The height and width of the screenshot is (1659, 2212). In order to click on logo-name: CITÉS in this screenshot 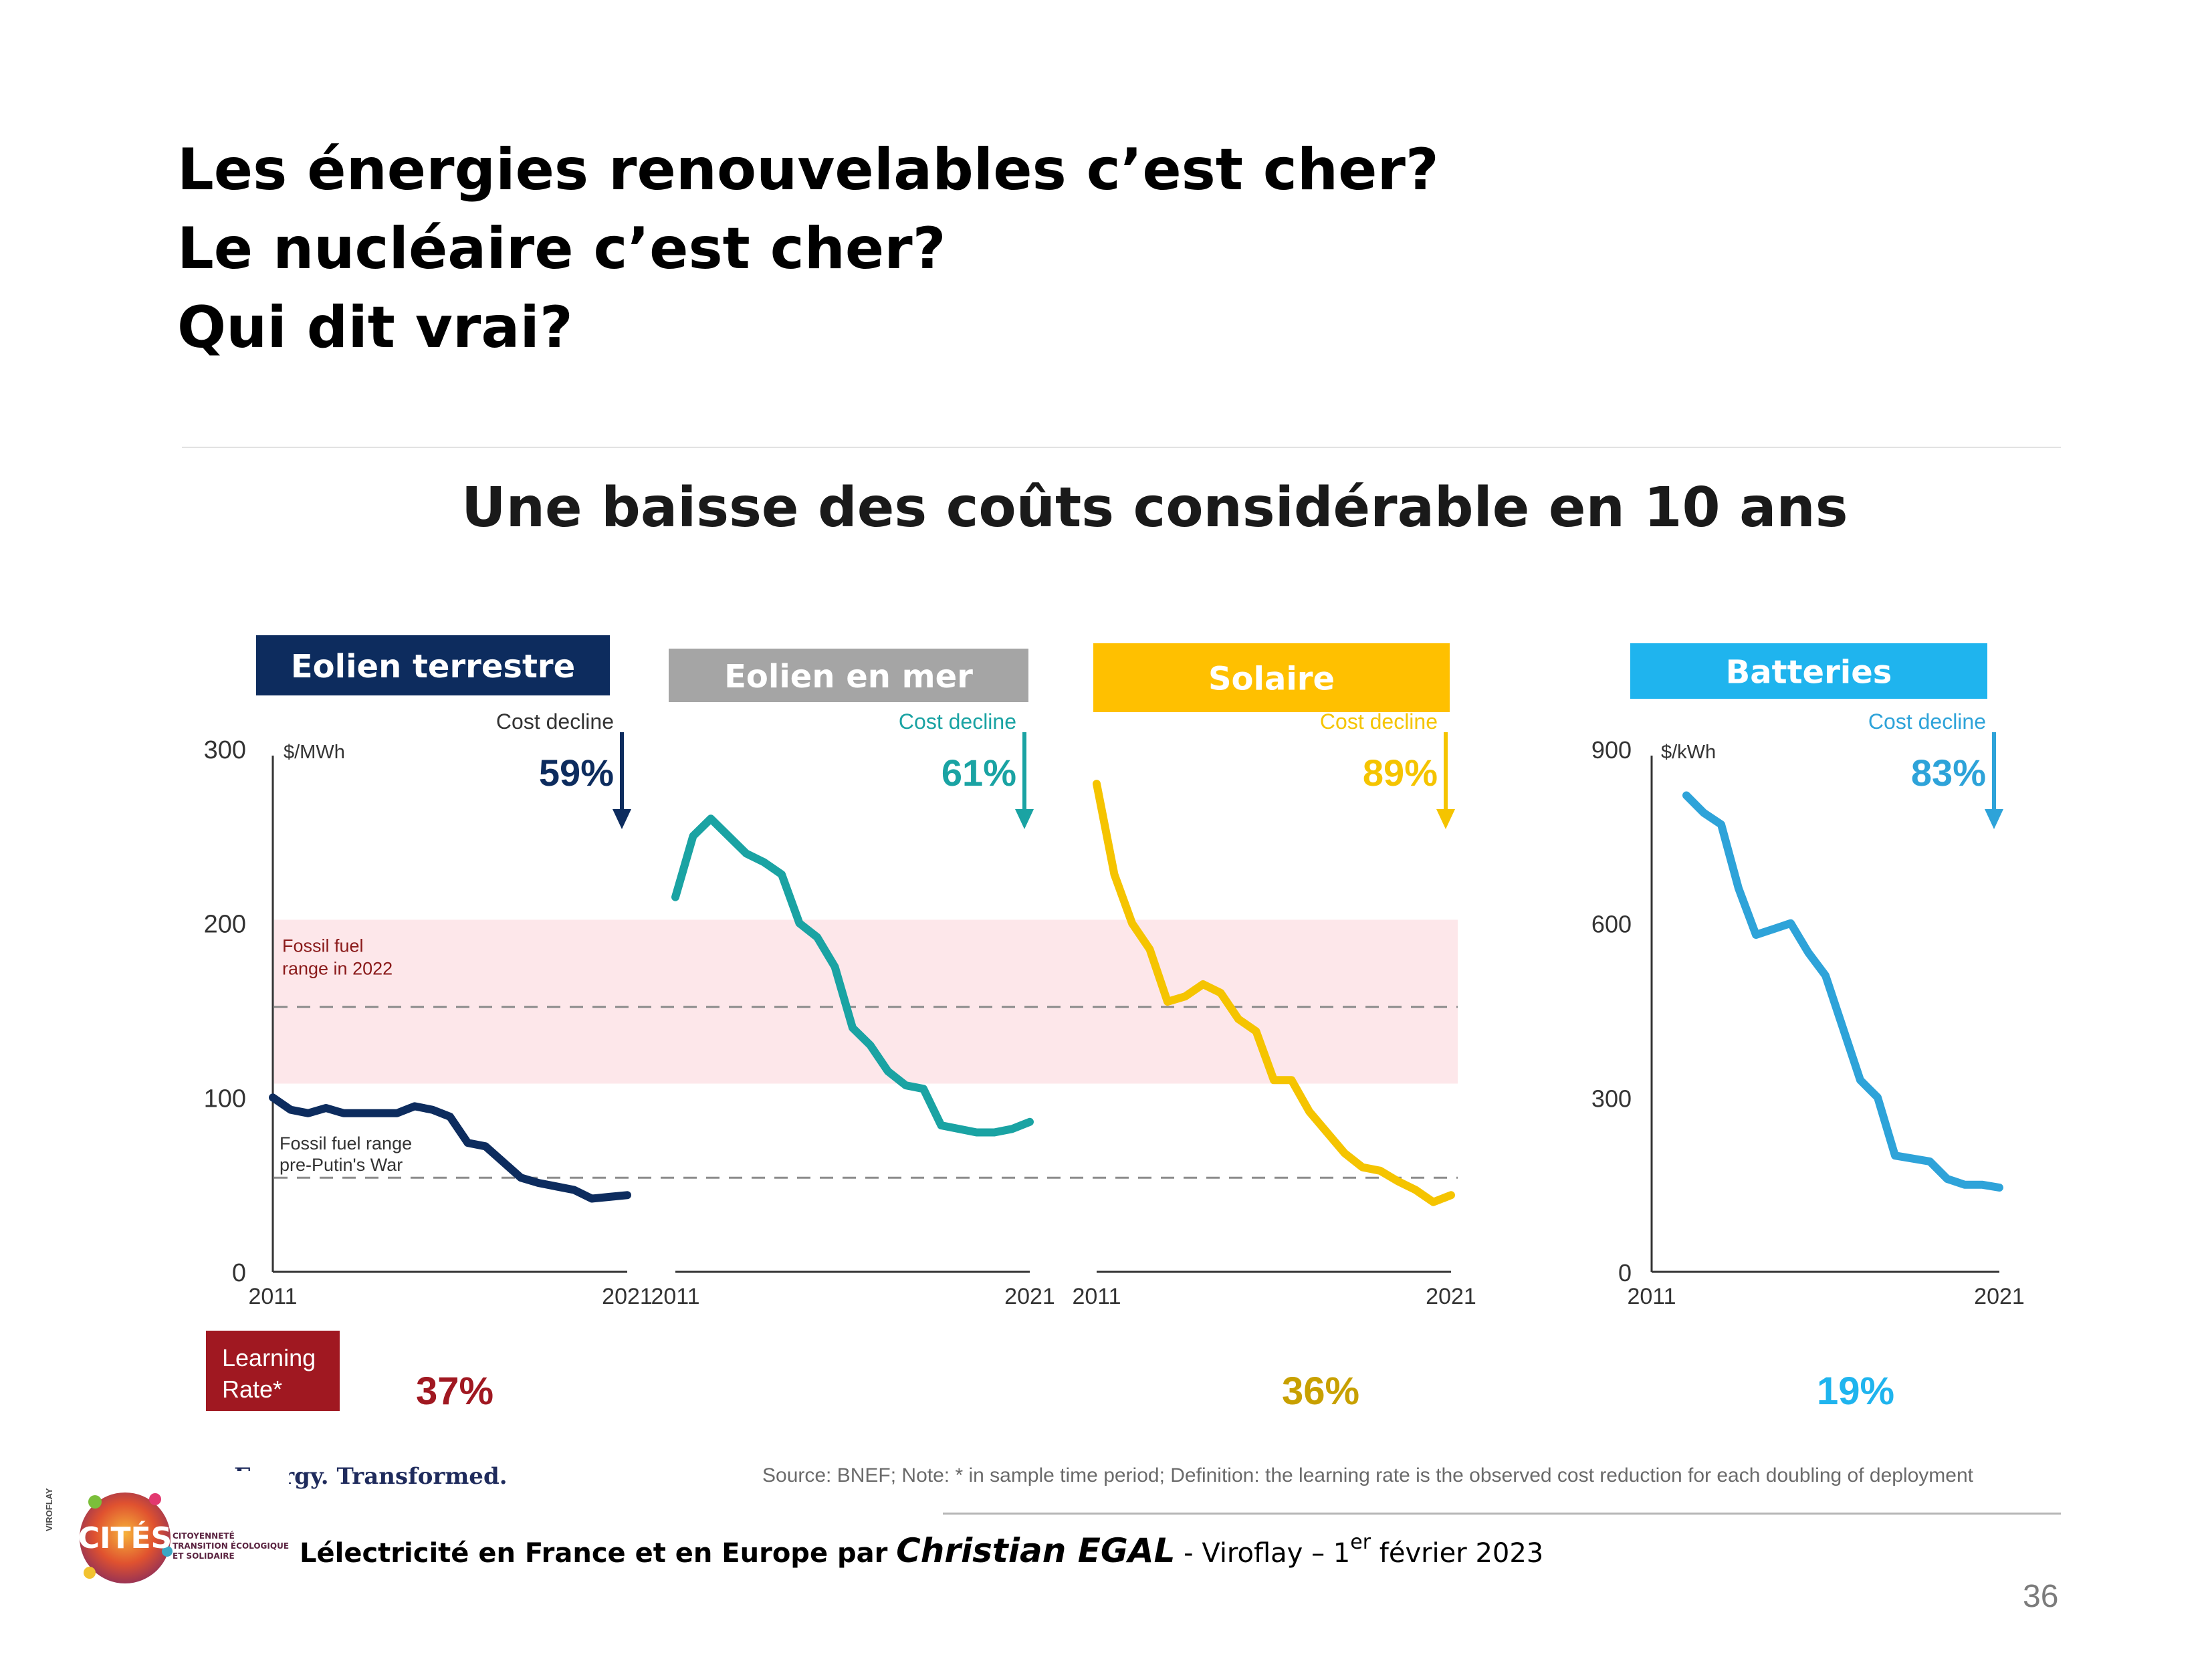, I will do `click(125, 1537)`.